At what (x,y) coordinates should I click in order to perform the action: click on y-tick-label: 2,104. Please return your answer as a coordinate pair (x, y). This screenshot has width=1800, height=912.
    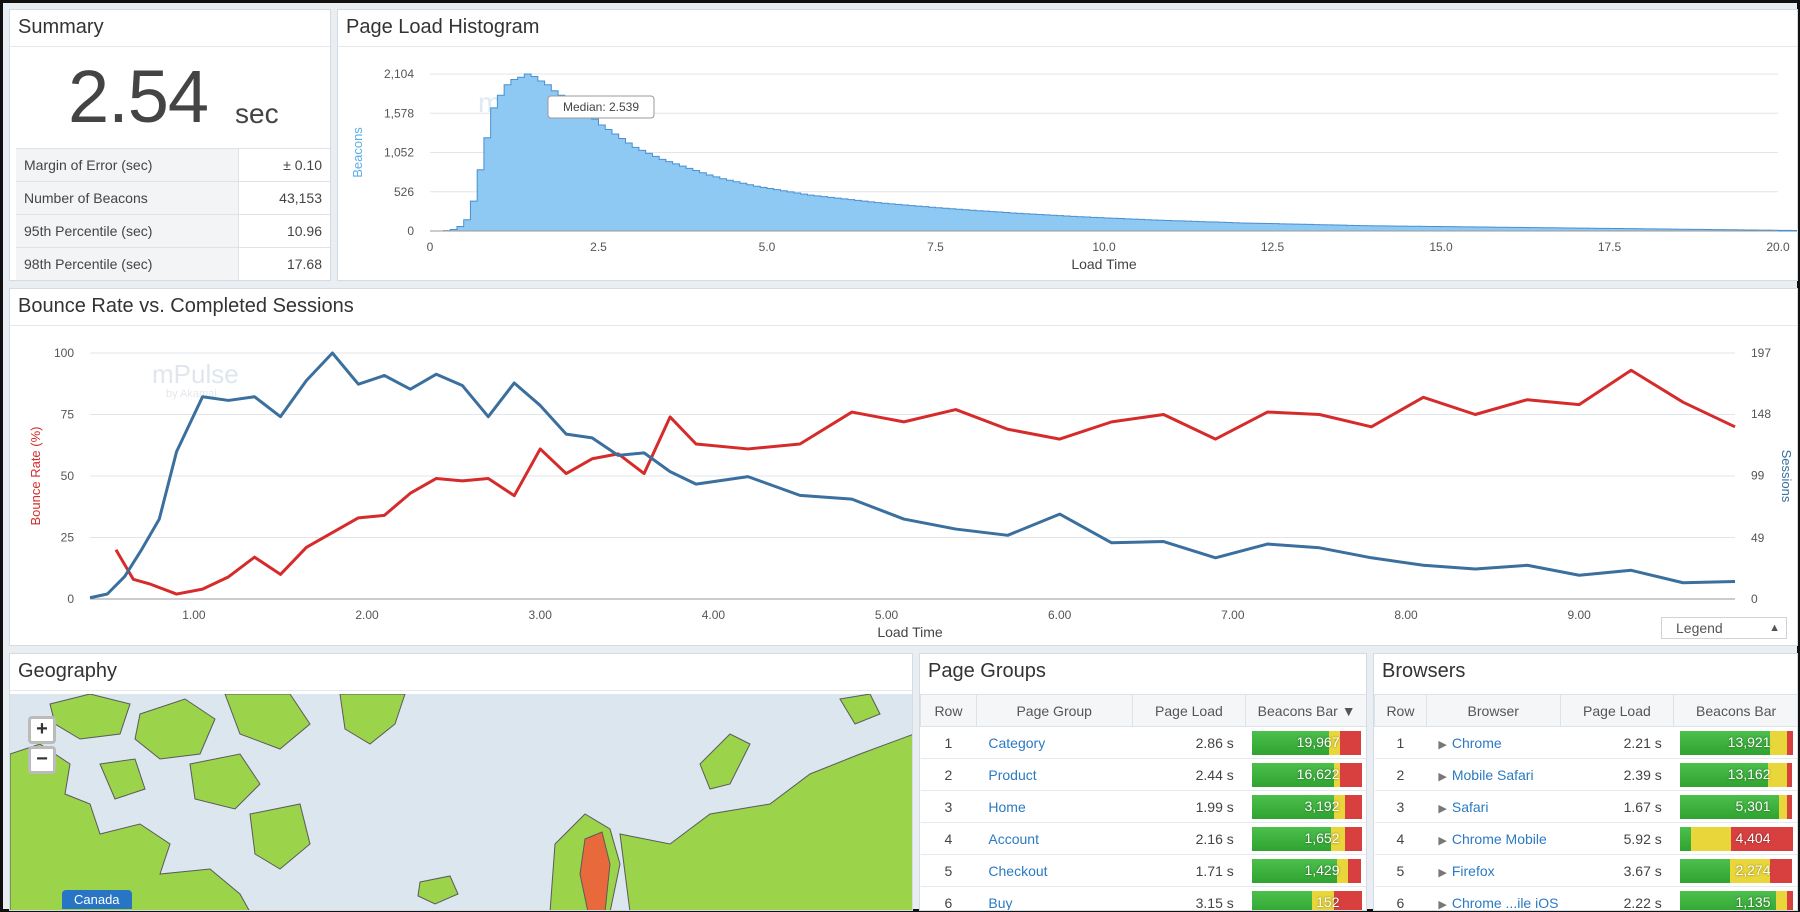
    Looking at the image, I should click on (399, 74).